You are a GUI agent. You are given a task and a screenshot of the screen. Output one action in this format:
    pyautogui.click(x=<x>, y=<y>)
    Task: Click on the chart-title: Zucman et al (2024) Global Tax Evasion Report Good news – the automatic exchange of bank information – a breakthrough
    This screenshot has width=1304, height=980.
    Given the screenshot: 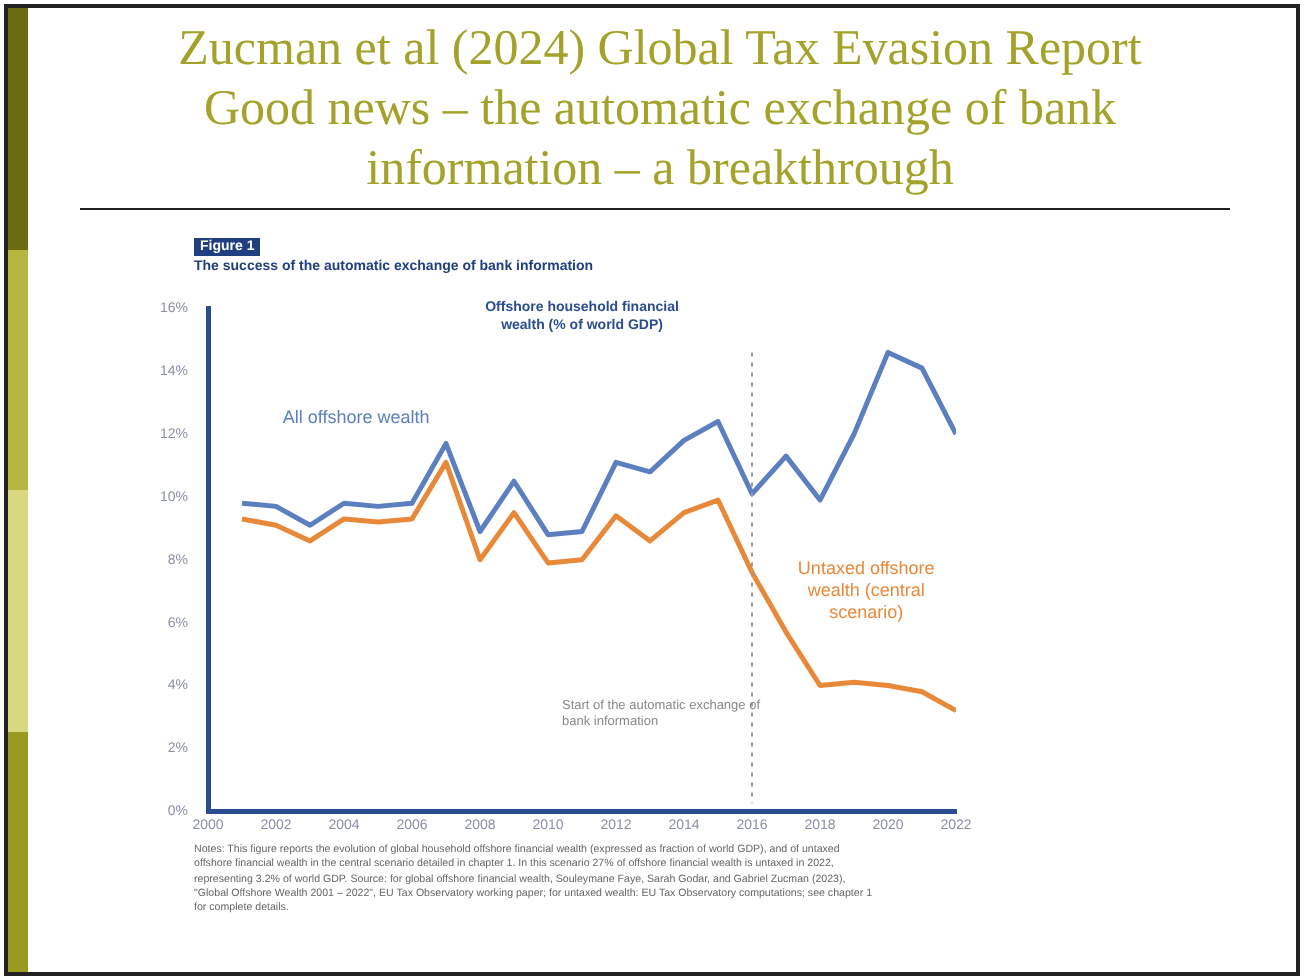 What is the action you would take?
    pyautogui.click(x=660, y=110)
    